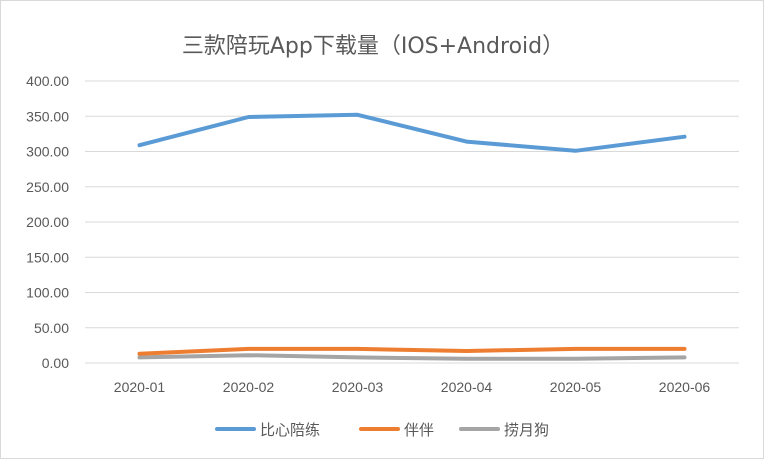 The width and height of the screenshot is (764, 459). What do you see at coordinates (358, 387) in the screenshot?
I see `x-tick-label: 2020-03` at bounding box center [358, 387].